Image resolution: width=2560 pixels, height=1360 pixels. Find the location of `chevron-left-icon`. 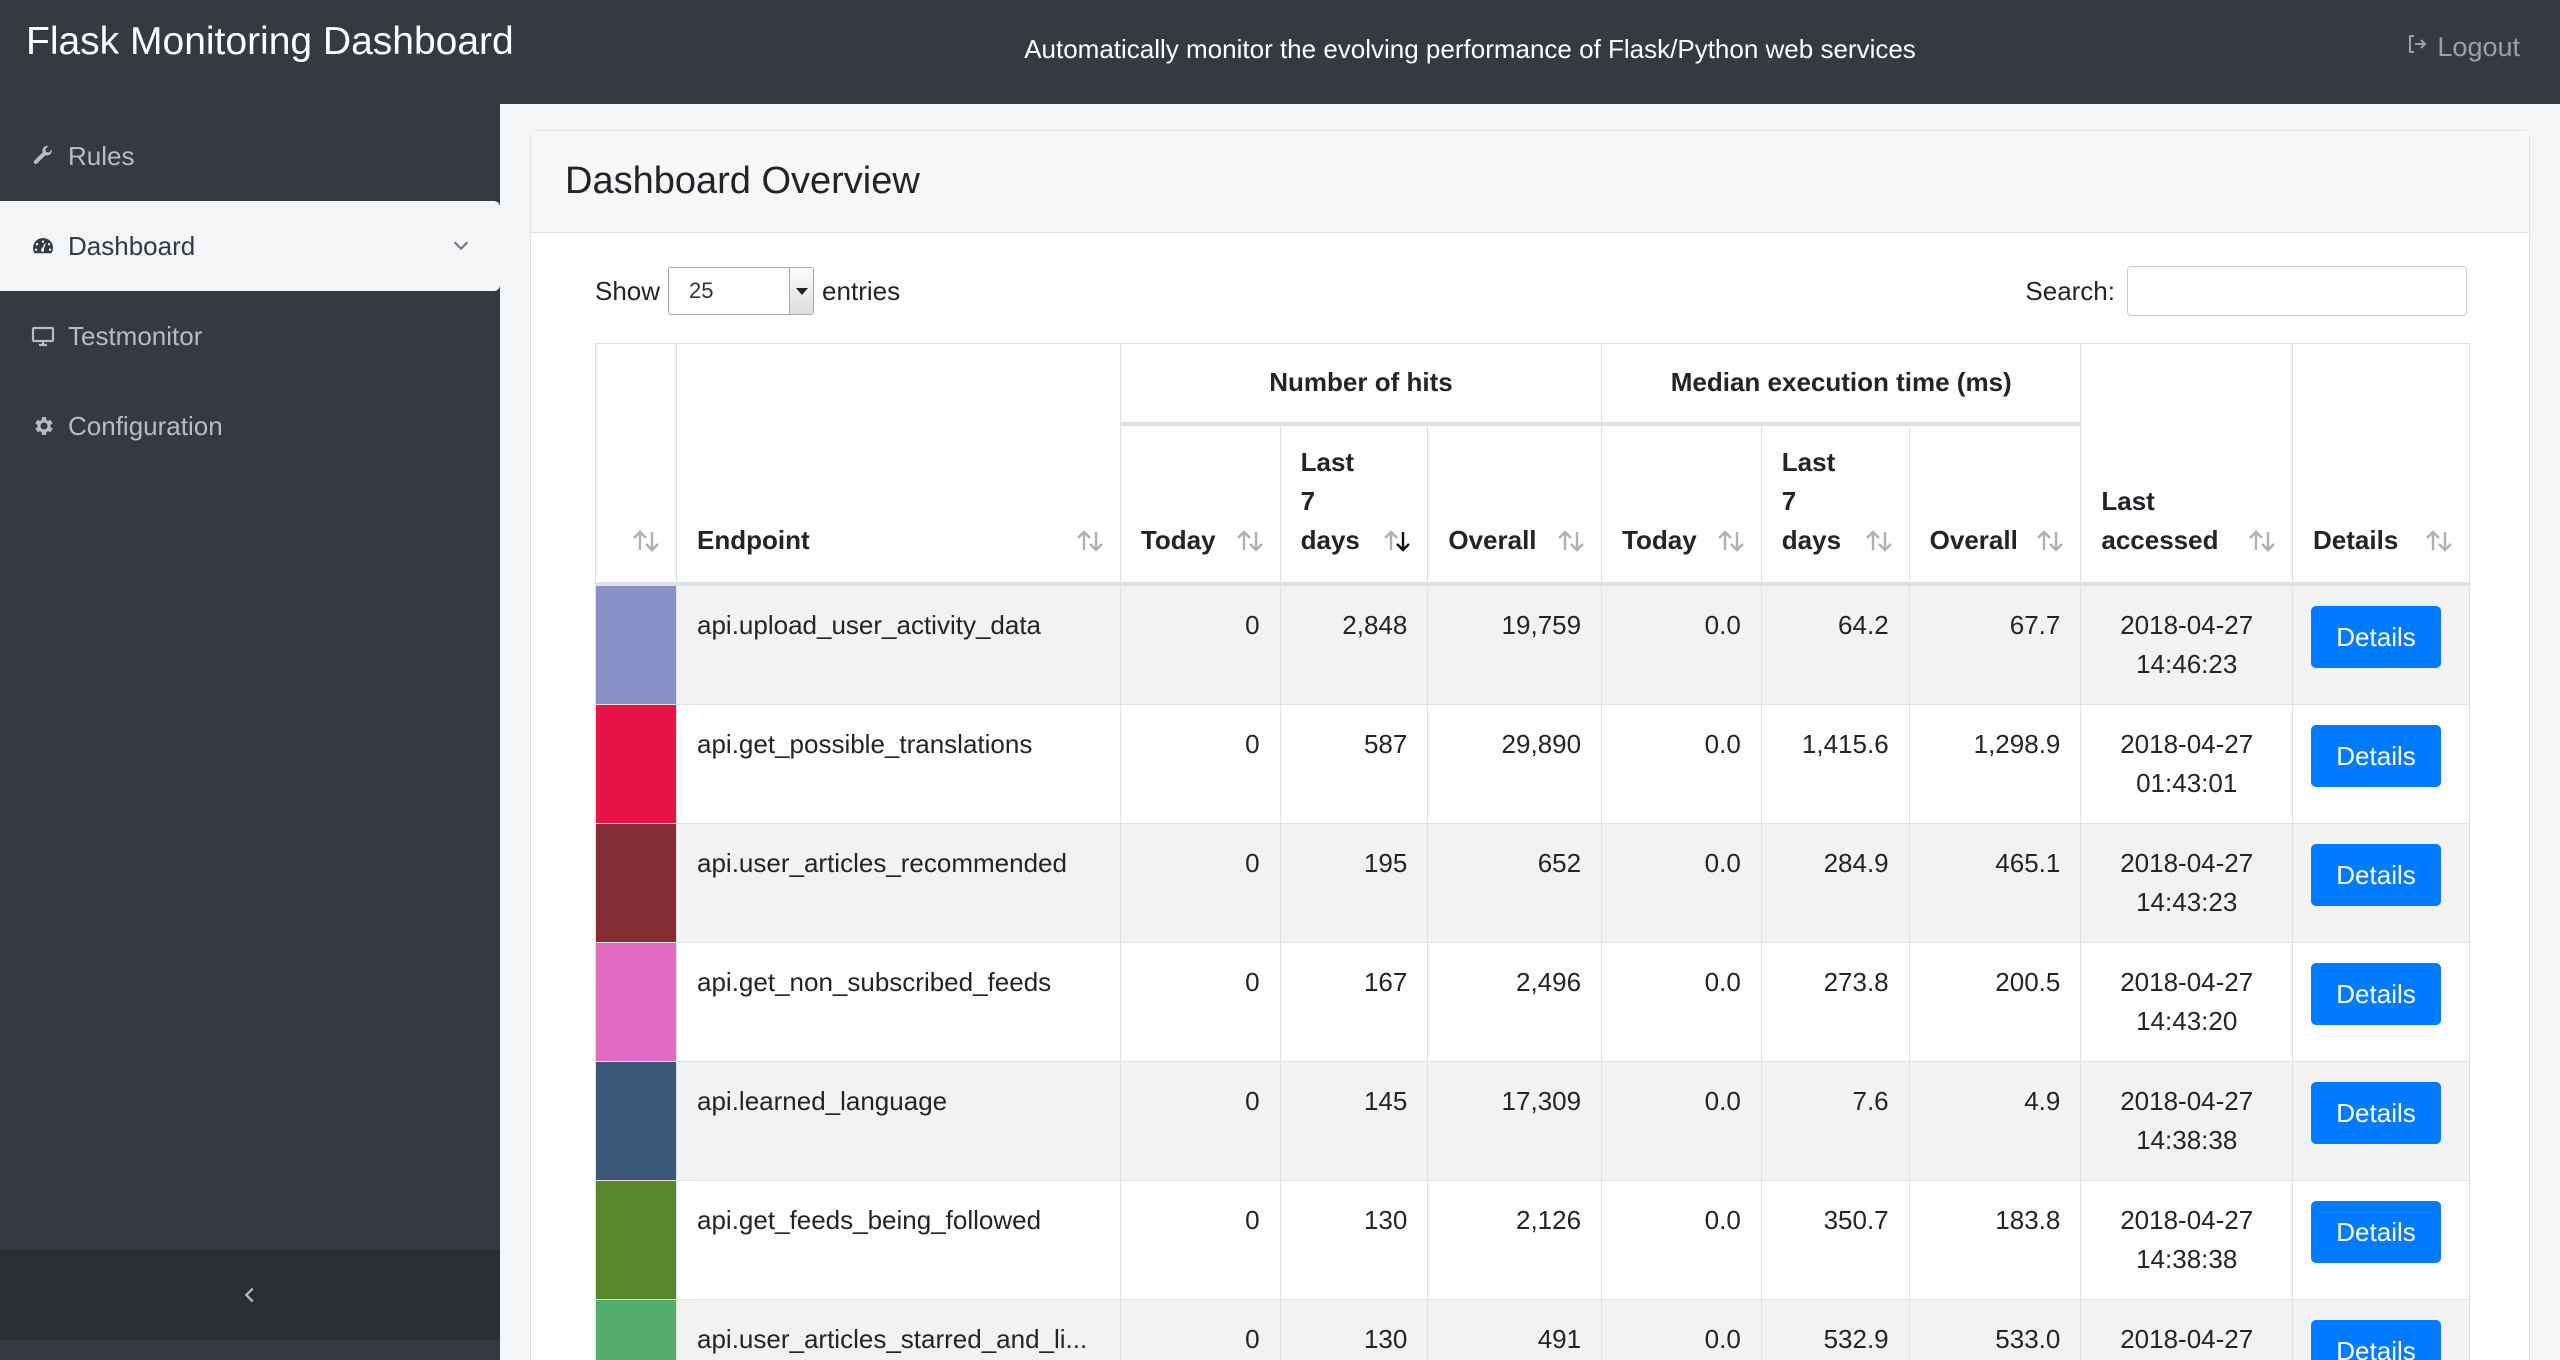

chevron-left-icon is located at coordinates (249, 1295).